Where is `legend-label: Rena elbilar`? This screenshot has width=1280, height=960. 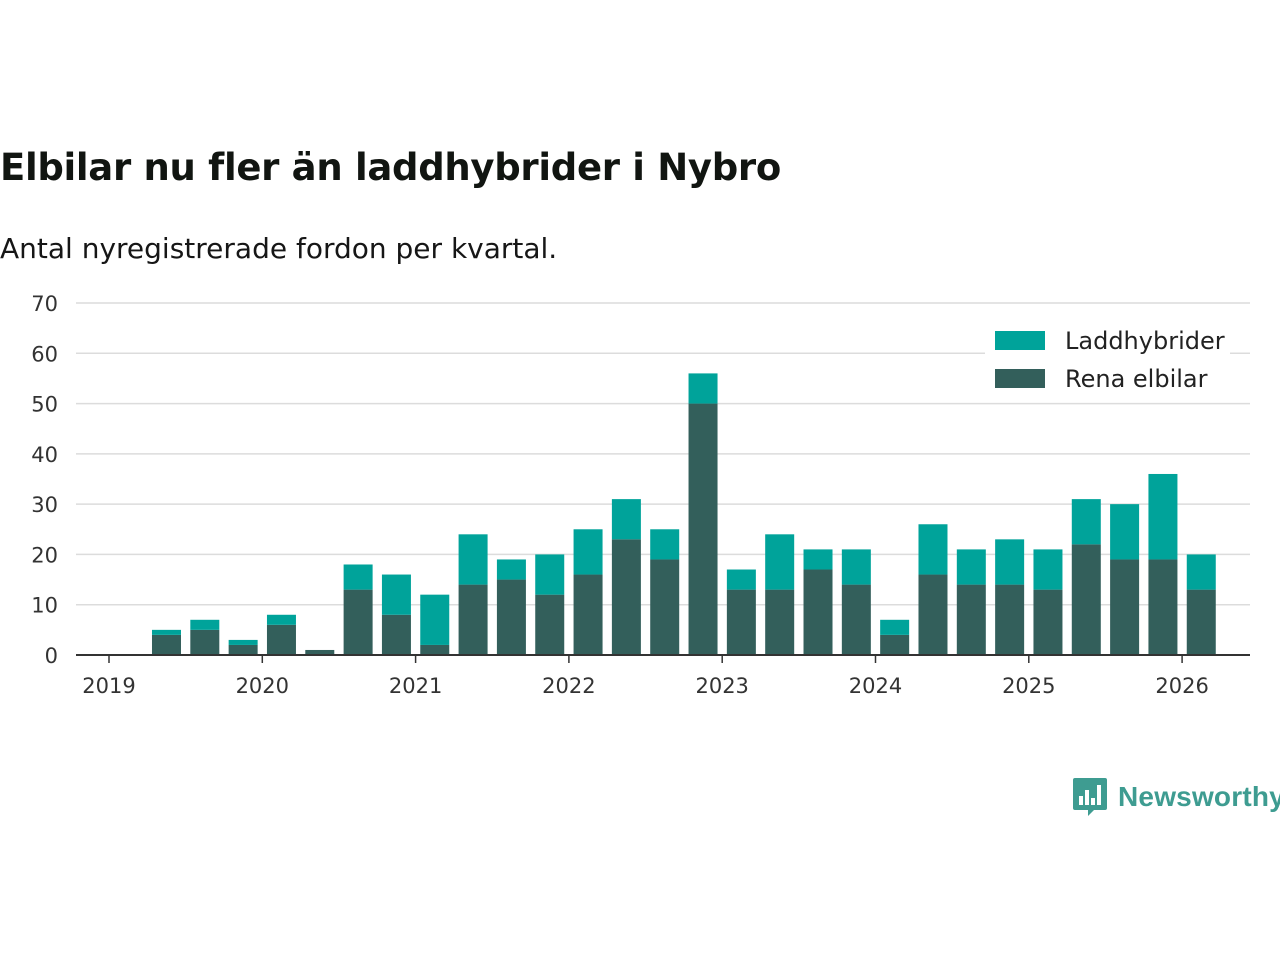 legend-label: Rena elbilar is located at coordinates (1136, 379).